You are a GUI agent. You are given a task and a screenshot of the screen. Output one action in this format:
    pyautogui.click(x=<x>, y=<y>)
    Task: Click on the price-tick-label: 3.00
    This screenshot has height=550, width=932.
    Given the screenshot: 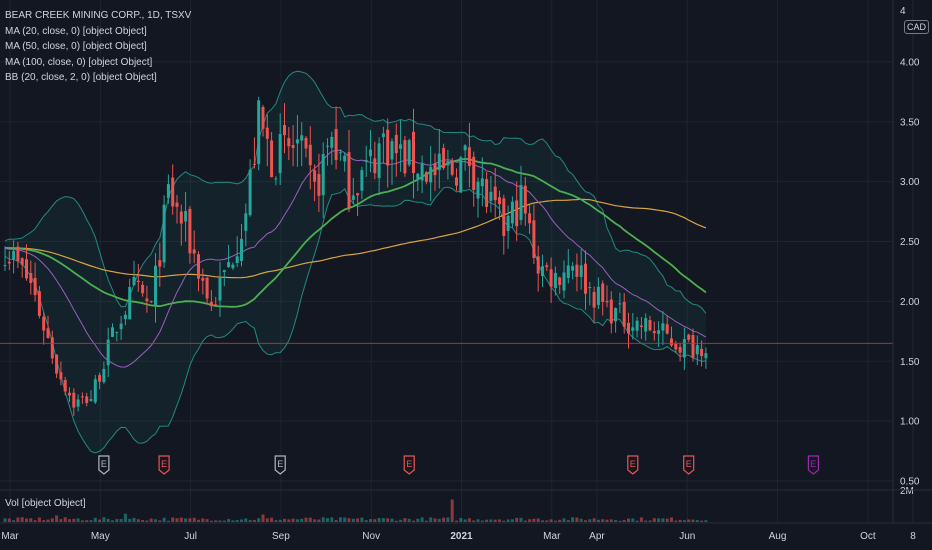 What is the action you would take?
    pyautogui.click(x=910, y=182)
    